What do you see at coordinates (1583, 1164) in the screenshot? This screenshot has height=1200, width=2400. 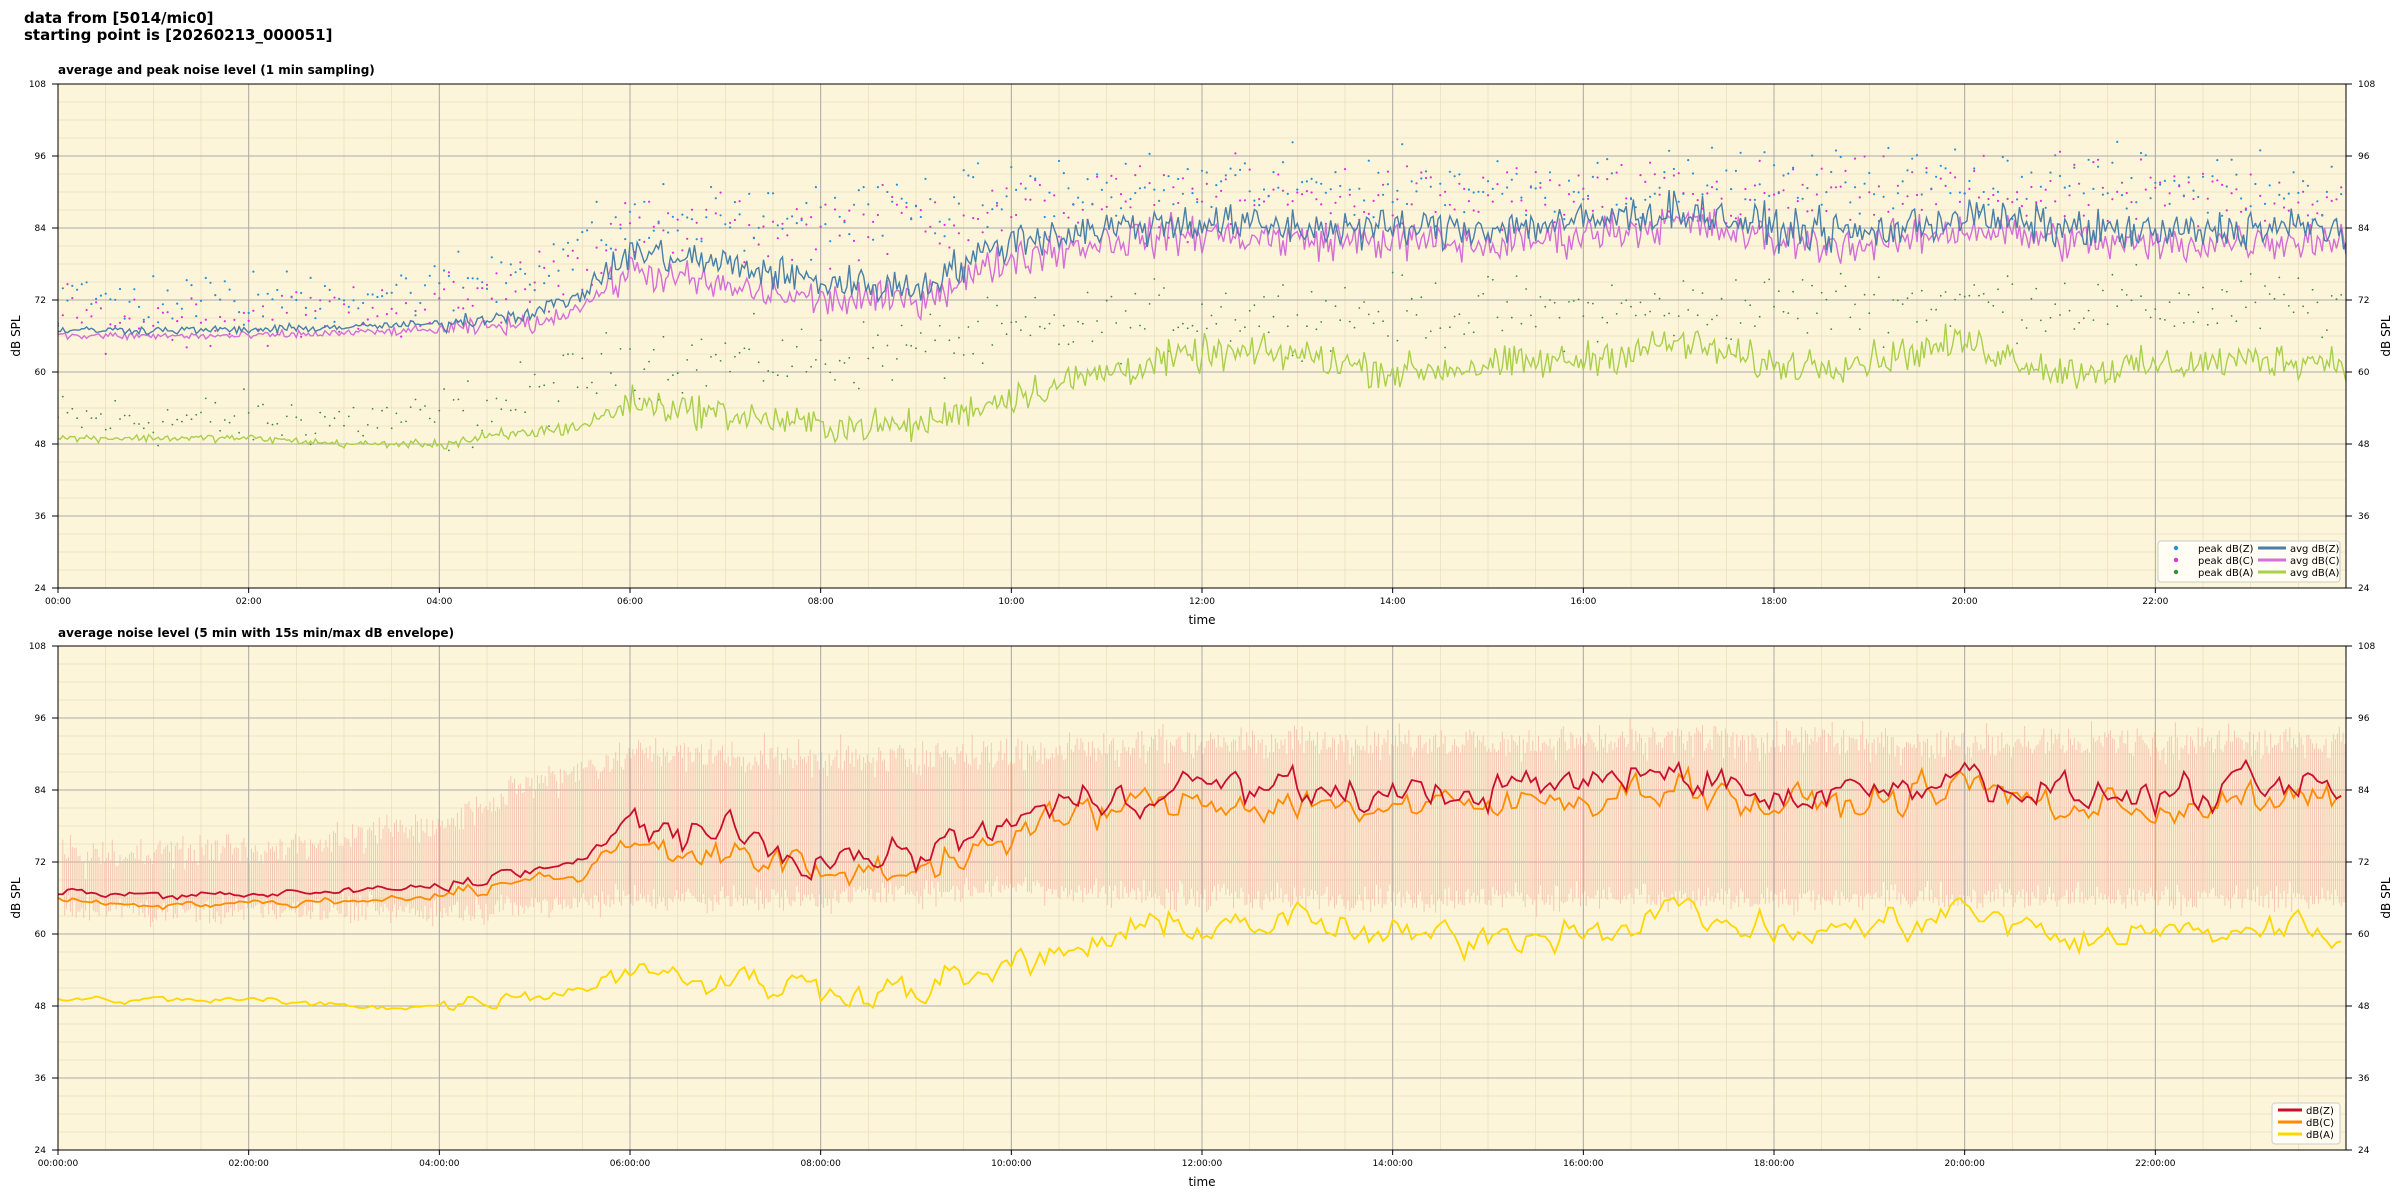 I see `x-tick-label: 16:00:00` at bounding box center [1583, 1164].